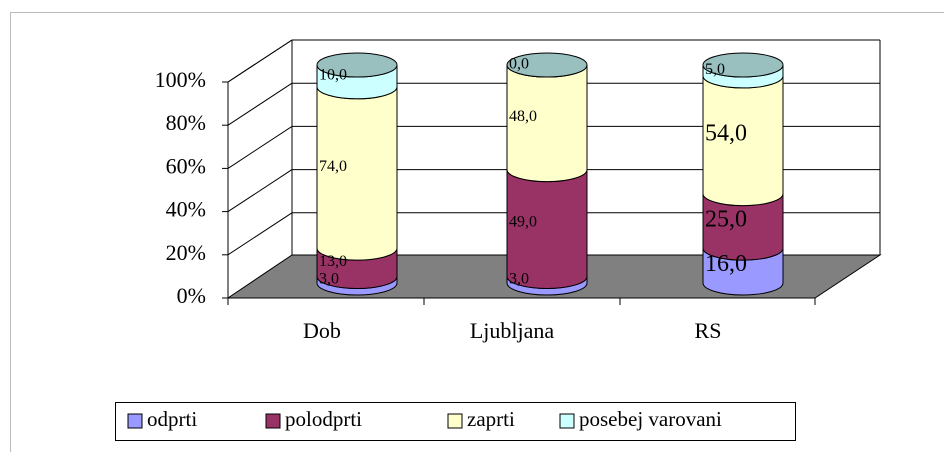 The image size is (944, 452). Describe the element at coordinates (186, 252) in the screenshot. I see `y-tick-label: 20%` at that location.